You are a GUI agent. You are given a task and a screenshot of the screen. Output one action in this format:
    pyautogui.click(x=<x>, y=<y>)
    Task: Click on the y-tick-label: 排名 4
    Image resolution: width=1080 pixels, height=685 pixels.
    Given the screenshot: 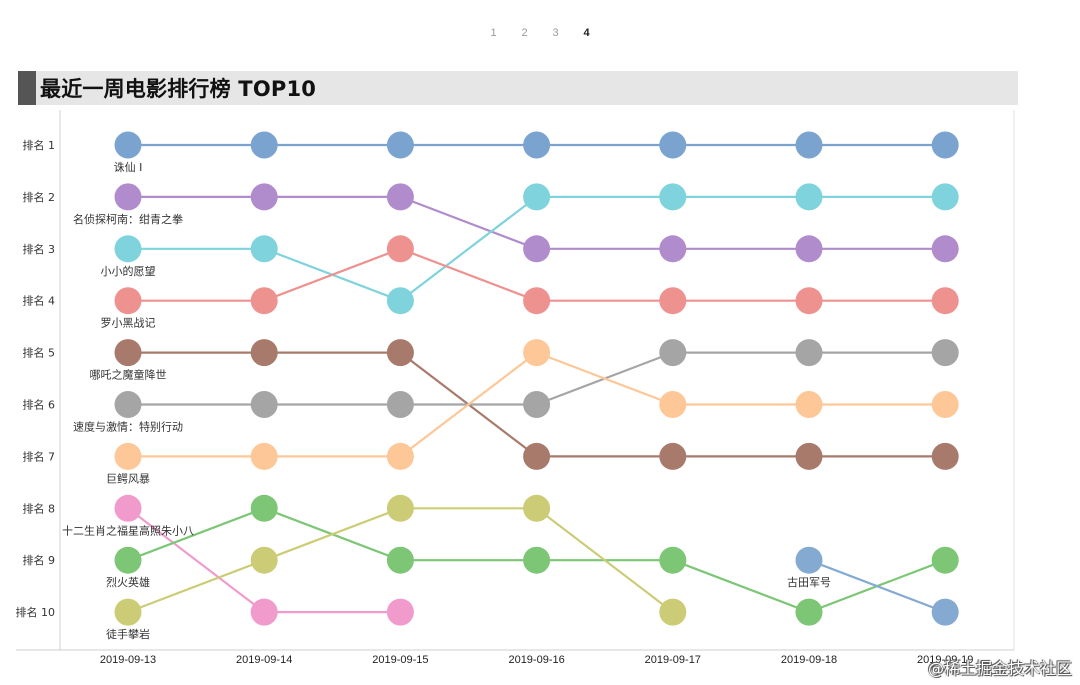 What is the action you would take?
    pyautogui.click(x=39, y=301)
    